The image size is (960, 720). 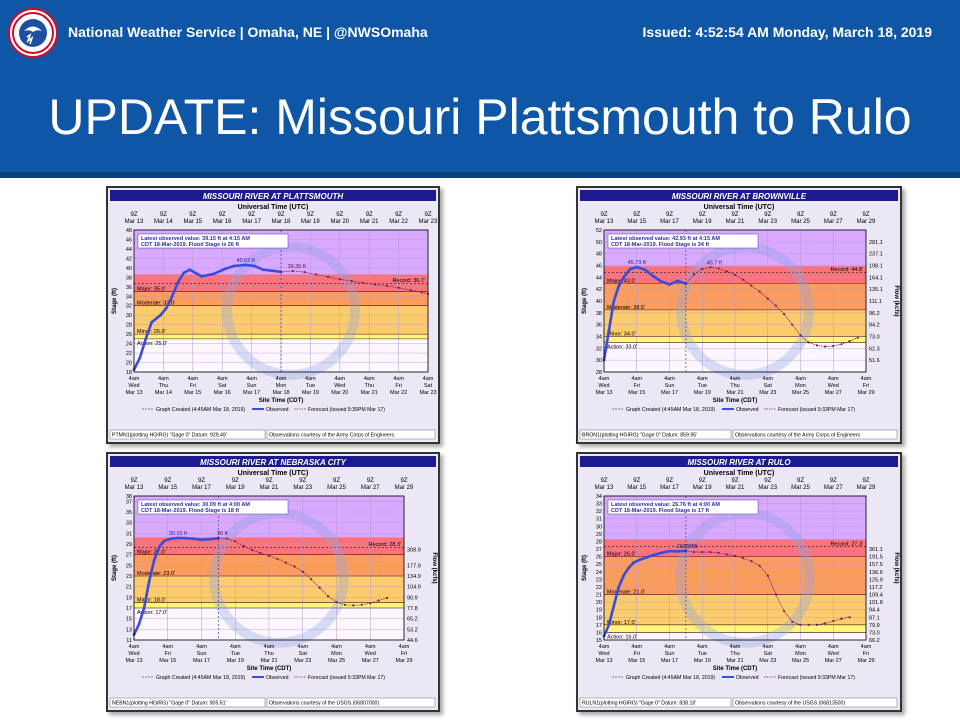 I want to click on site-tick-date: Mar 15, so click(x=636, y=393).